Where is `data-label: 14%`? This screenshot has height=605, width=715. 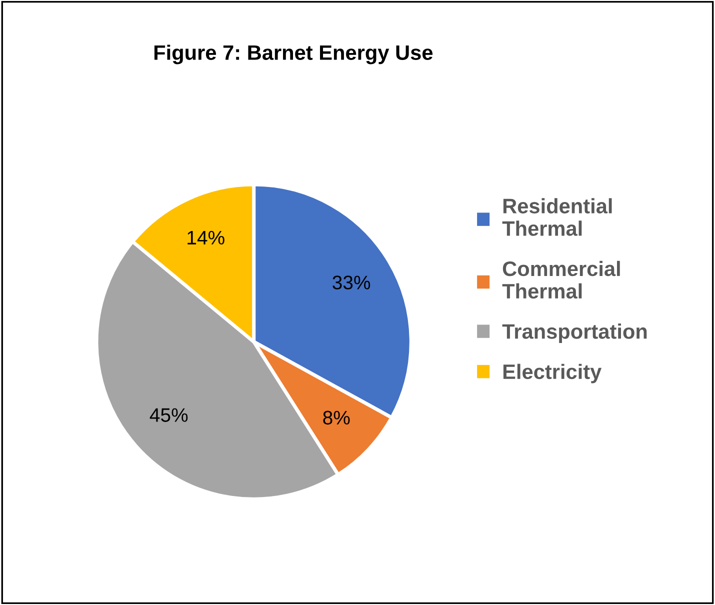 data-label: 14% is located at coordinates (206, 237).